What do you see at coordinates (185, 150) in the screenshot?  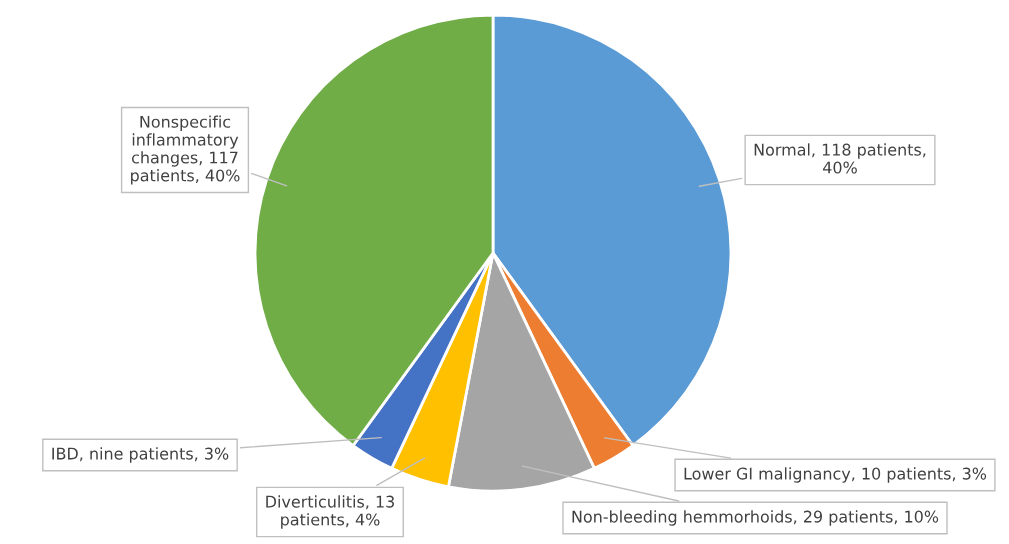 I see `slice-label: Nonspecific inflammatory changes, 117 patients, 40%` at bounding box center [185, 150].